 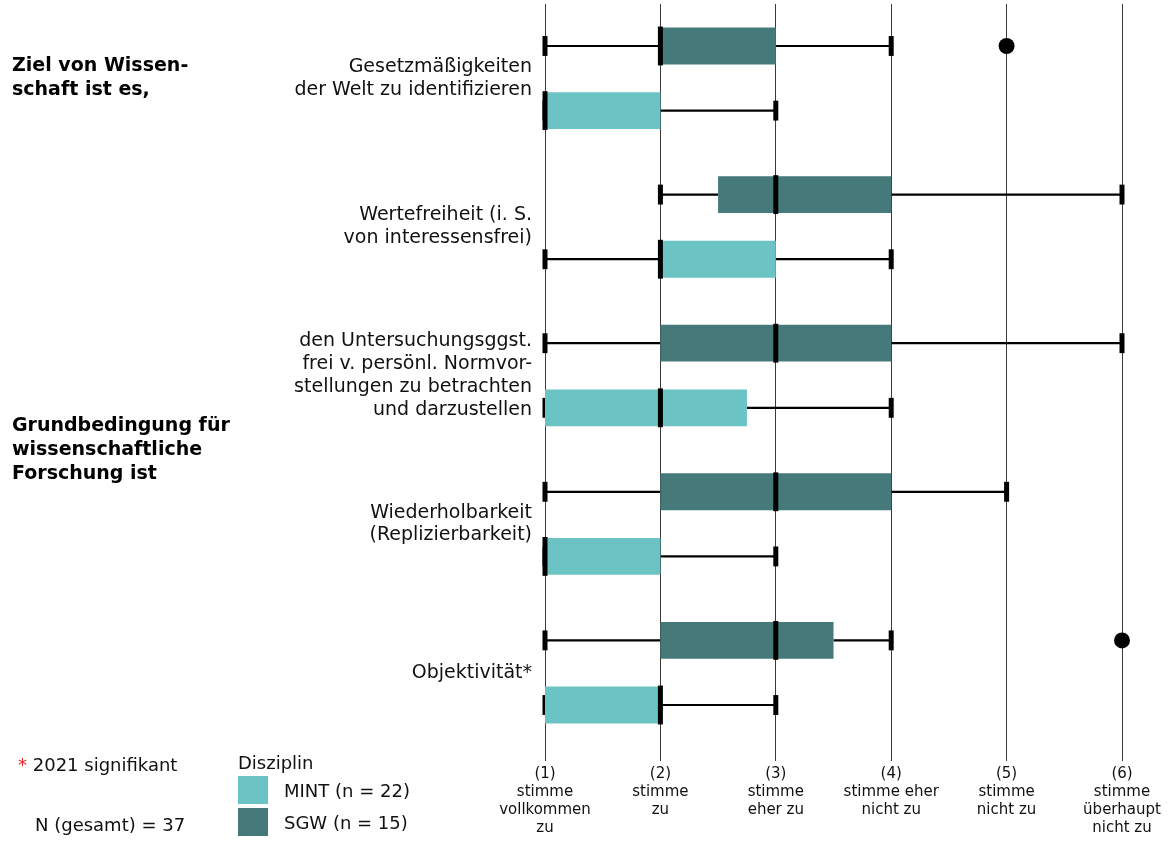 What do you see at coordinates (100, 76) in the screenshot?
I see `text: Ziel von Wissen- schaft ist es,` at bounding box center [100, 76].